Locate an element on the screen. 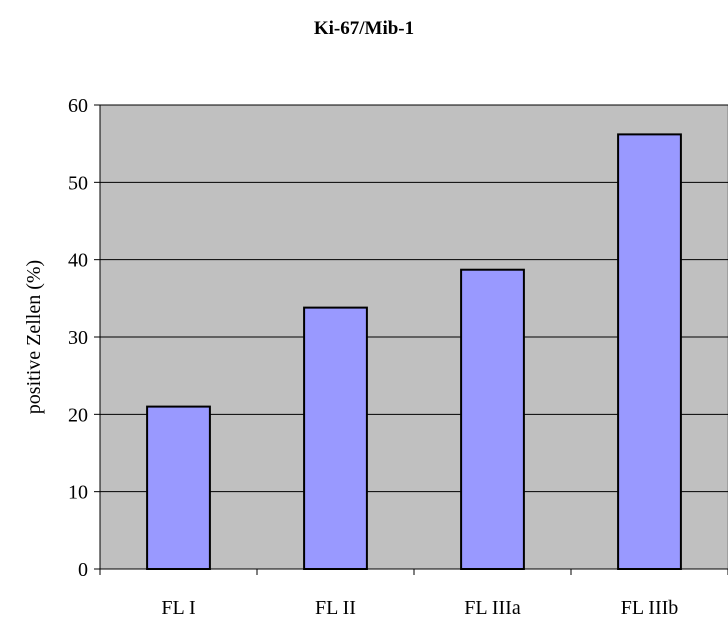 The height and width of the screenshot is (619, 728). y-tick-label: 0 is located at coordinates (83, 570).